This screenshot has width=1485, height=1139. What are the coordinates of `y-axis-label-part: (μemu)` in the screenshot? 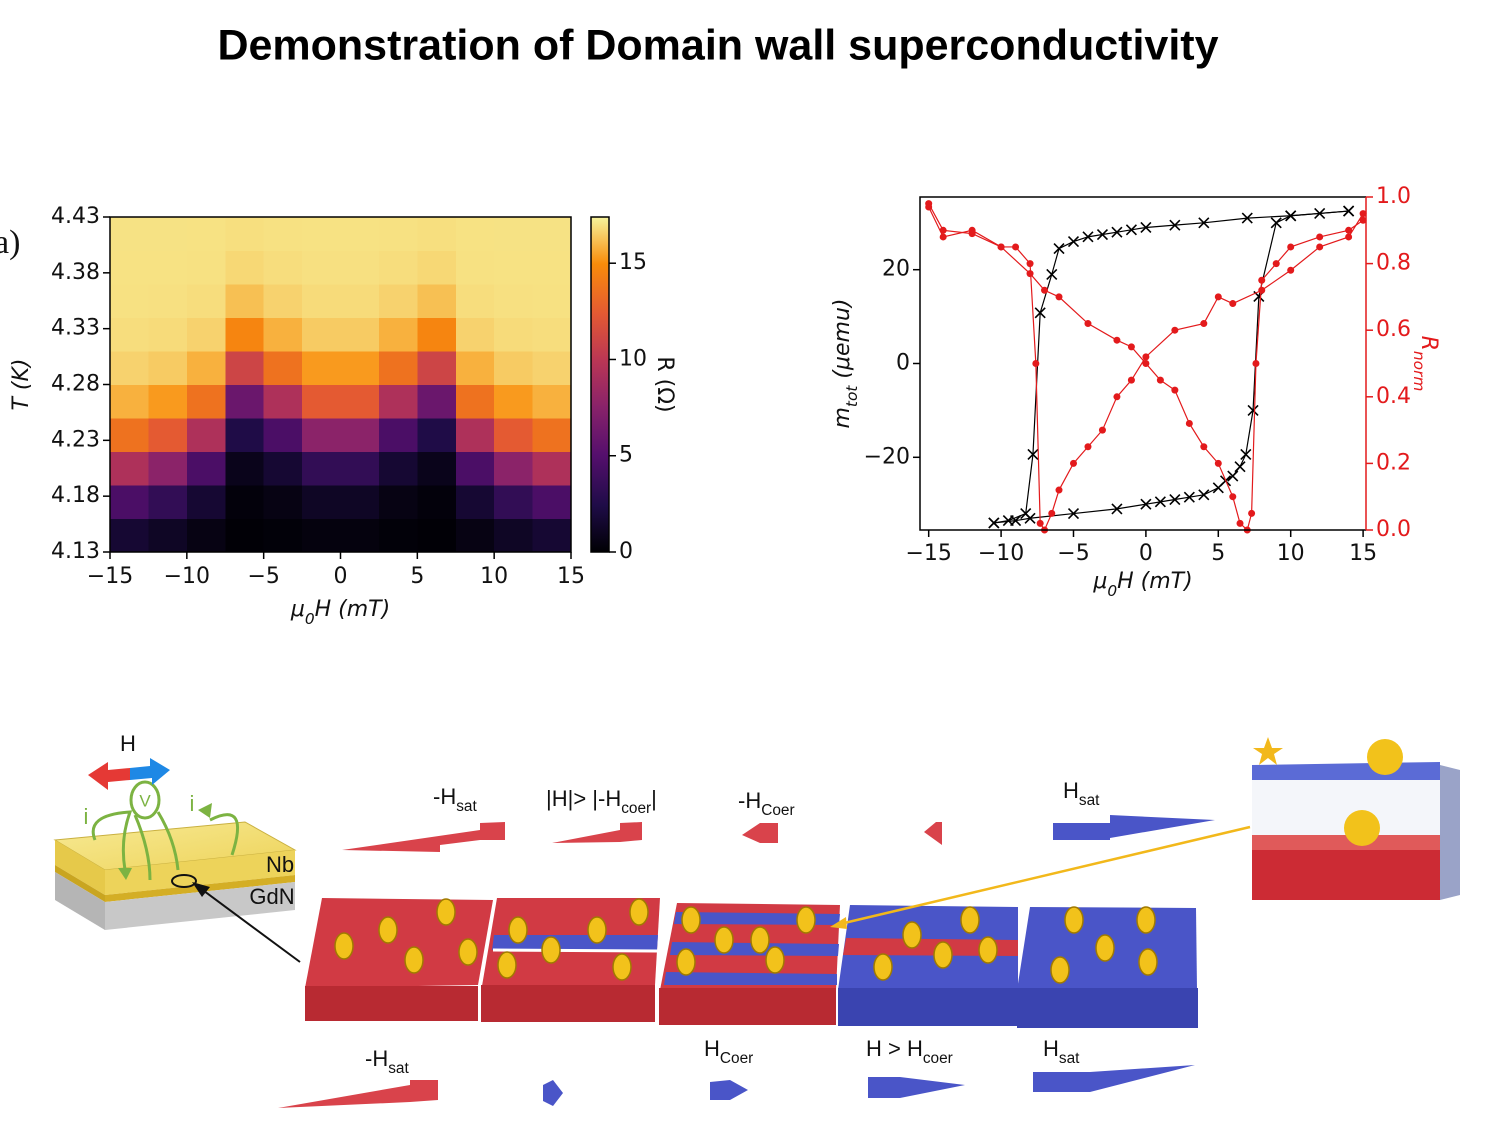 It's located at (842, 341).